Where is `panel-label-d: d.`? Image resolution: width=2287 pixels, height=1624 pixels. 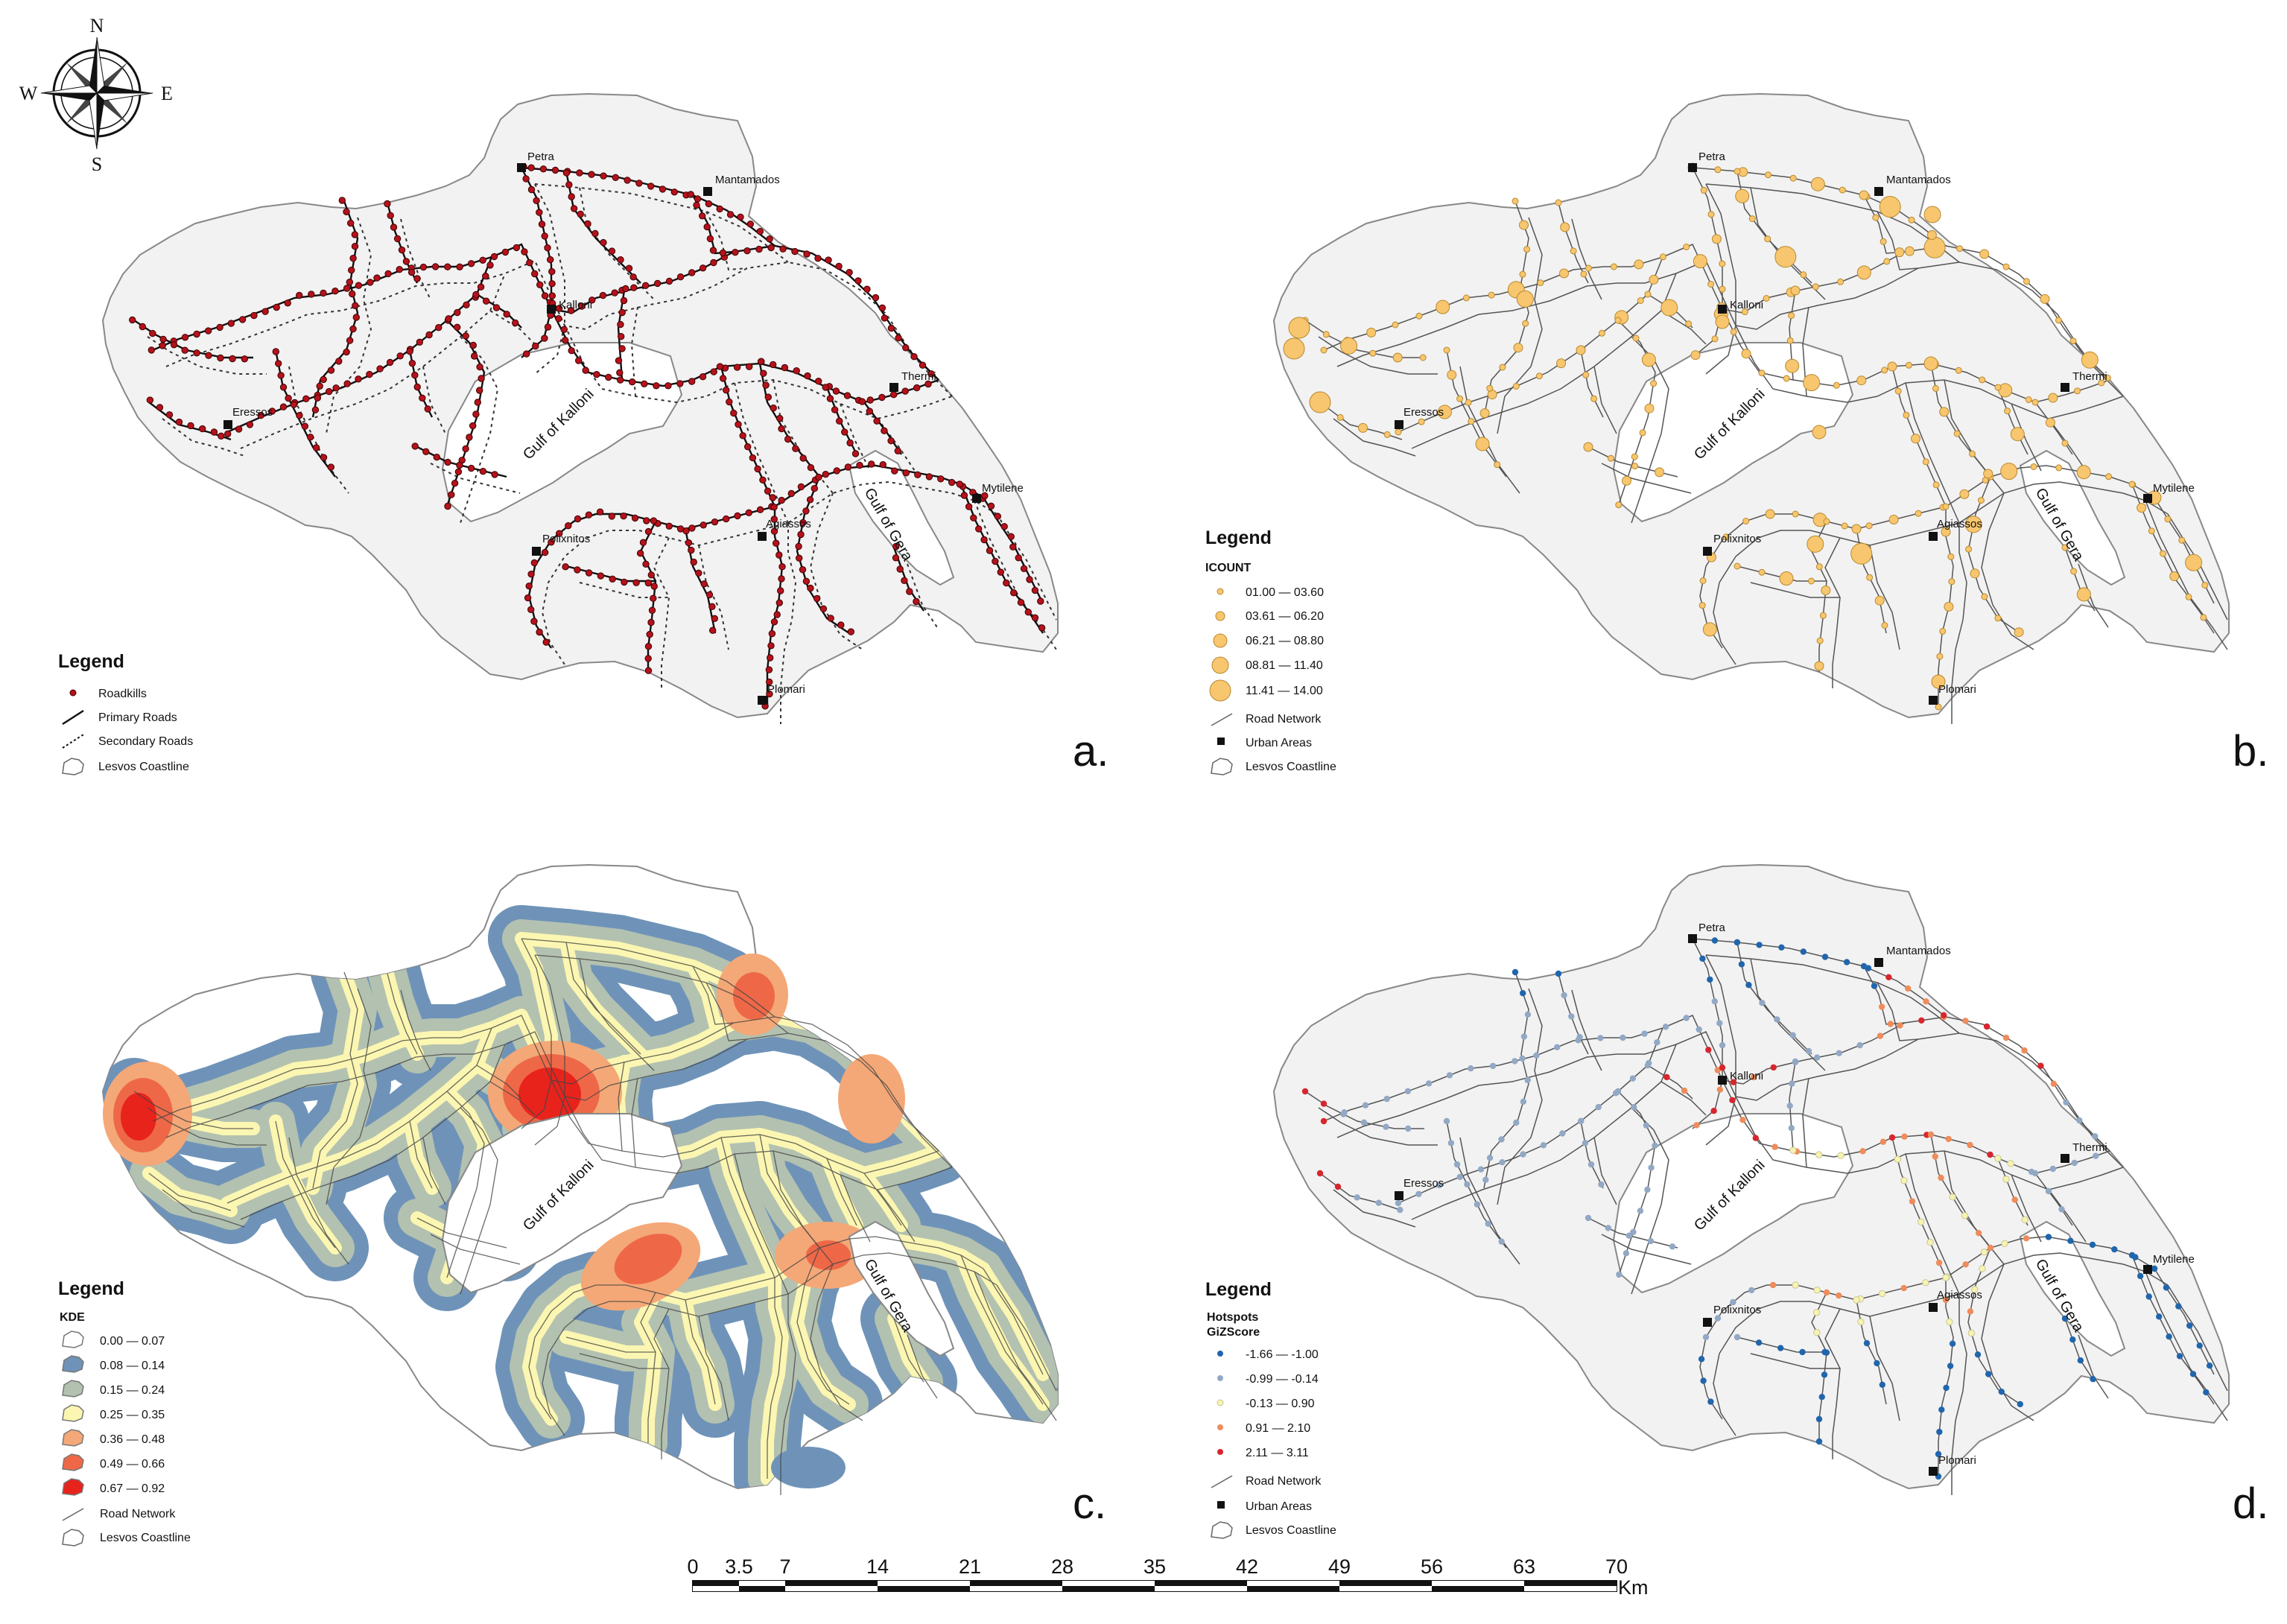
panel-label-d: d. is located at coordinates (2251, 1504).